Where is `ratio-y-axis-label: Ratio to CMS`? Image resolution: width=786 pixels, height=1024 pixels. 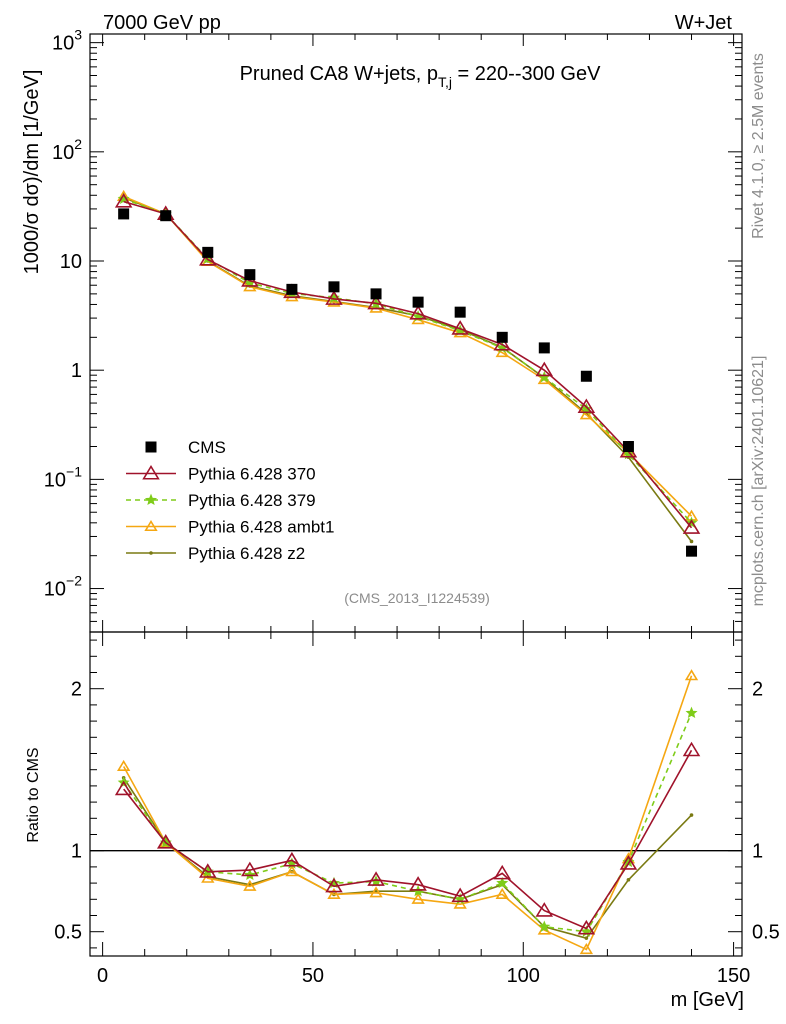 ratio-y-axis-label: Ratio to CMS is located at coordinates (33, 794).